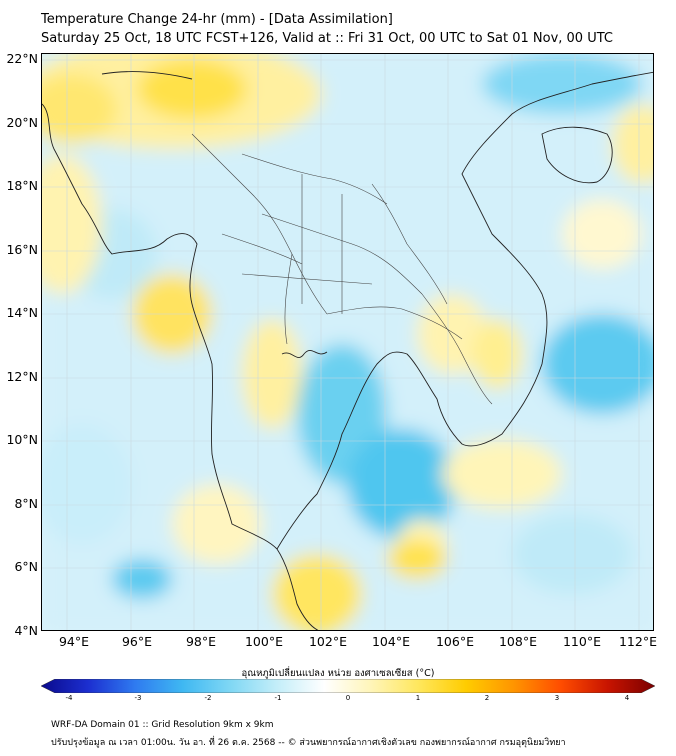 Image resolution: width=676 pixels, height=756 pixels. Describe the element at coordinates (581, 641) in the screenshot. I see `lon-tick-110: 110°E` at that location.